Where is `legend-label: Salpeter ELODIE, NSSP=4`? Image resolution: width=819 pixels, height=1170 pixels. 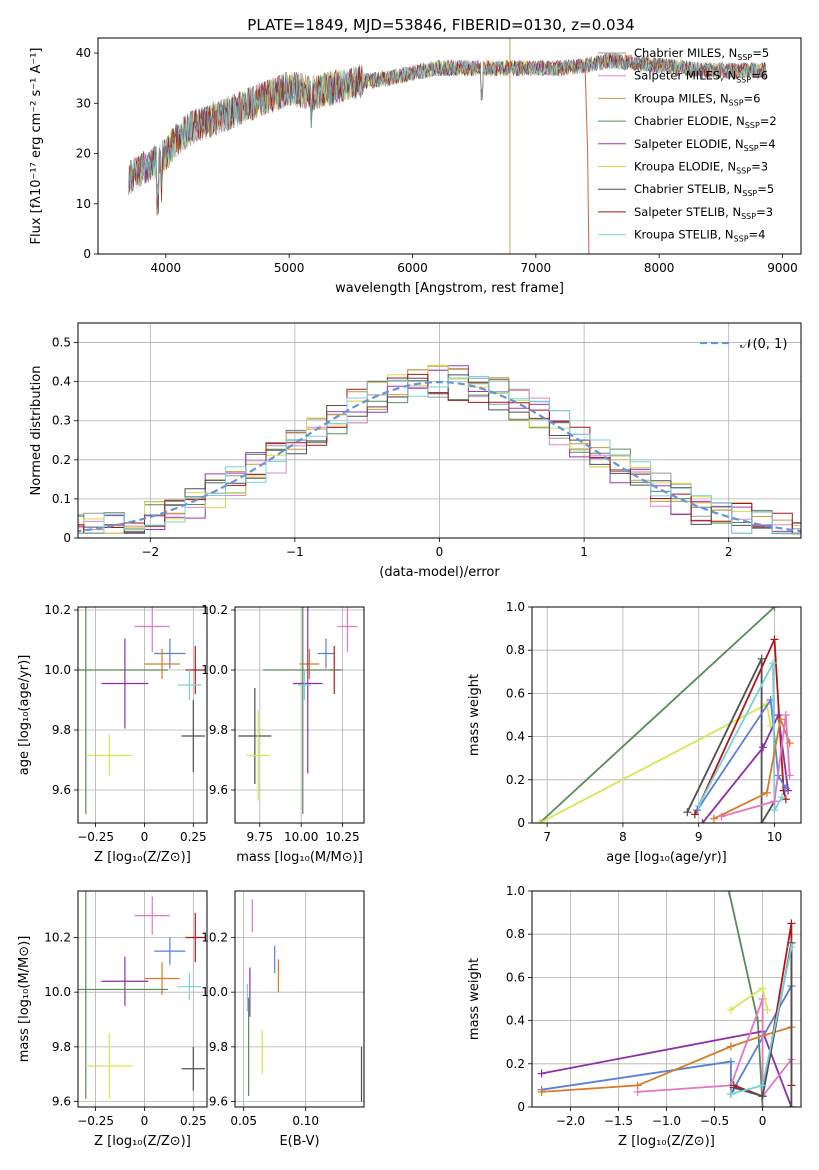 legend-label: Salpeter ELODIE, NSSP=4 is located at coordinates (705, 145).